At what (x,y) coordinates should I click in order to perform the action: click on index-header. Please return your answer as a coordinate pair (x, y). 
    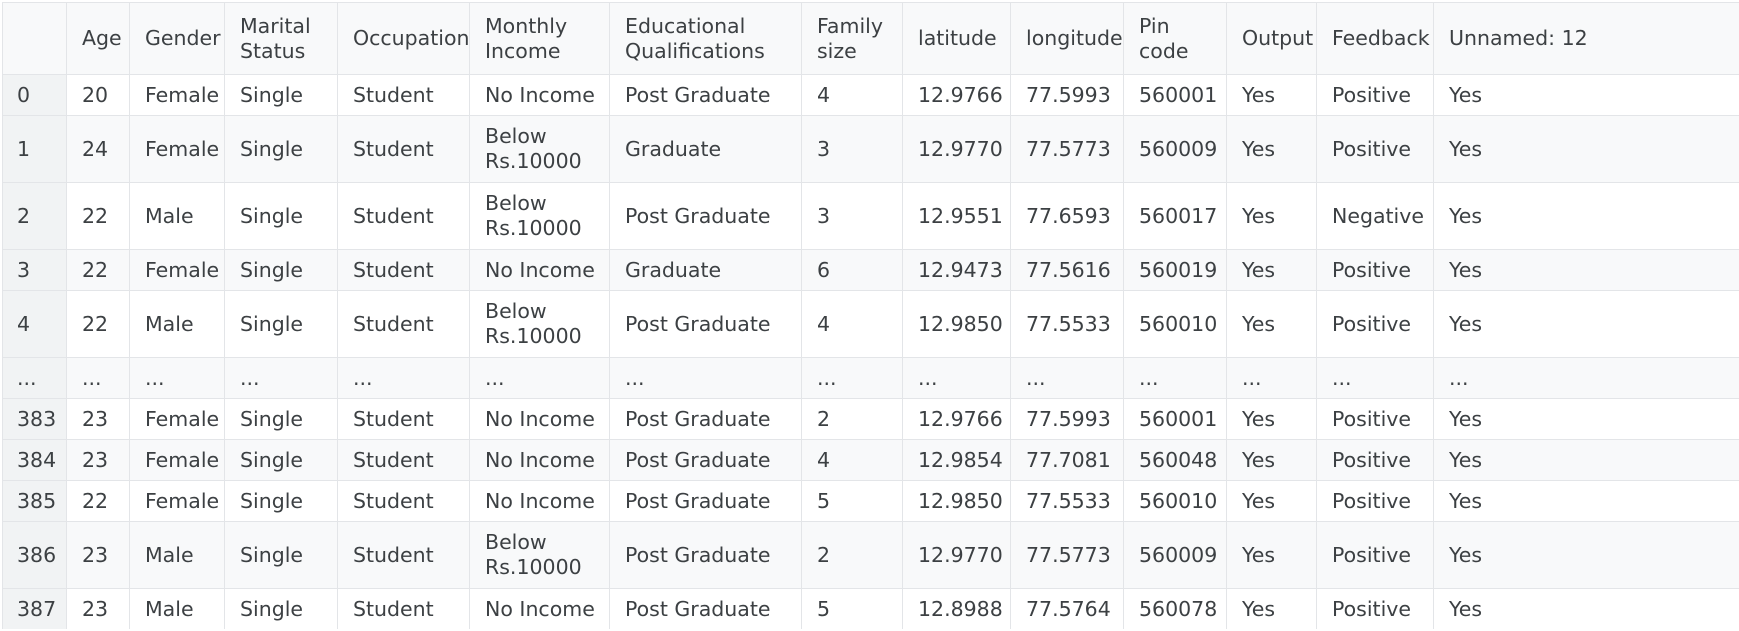
    Looking at the image, I should click on (34, 38).